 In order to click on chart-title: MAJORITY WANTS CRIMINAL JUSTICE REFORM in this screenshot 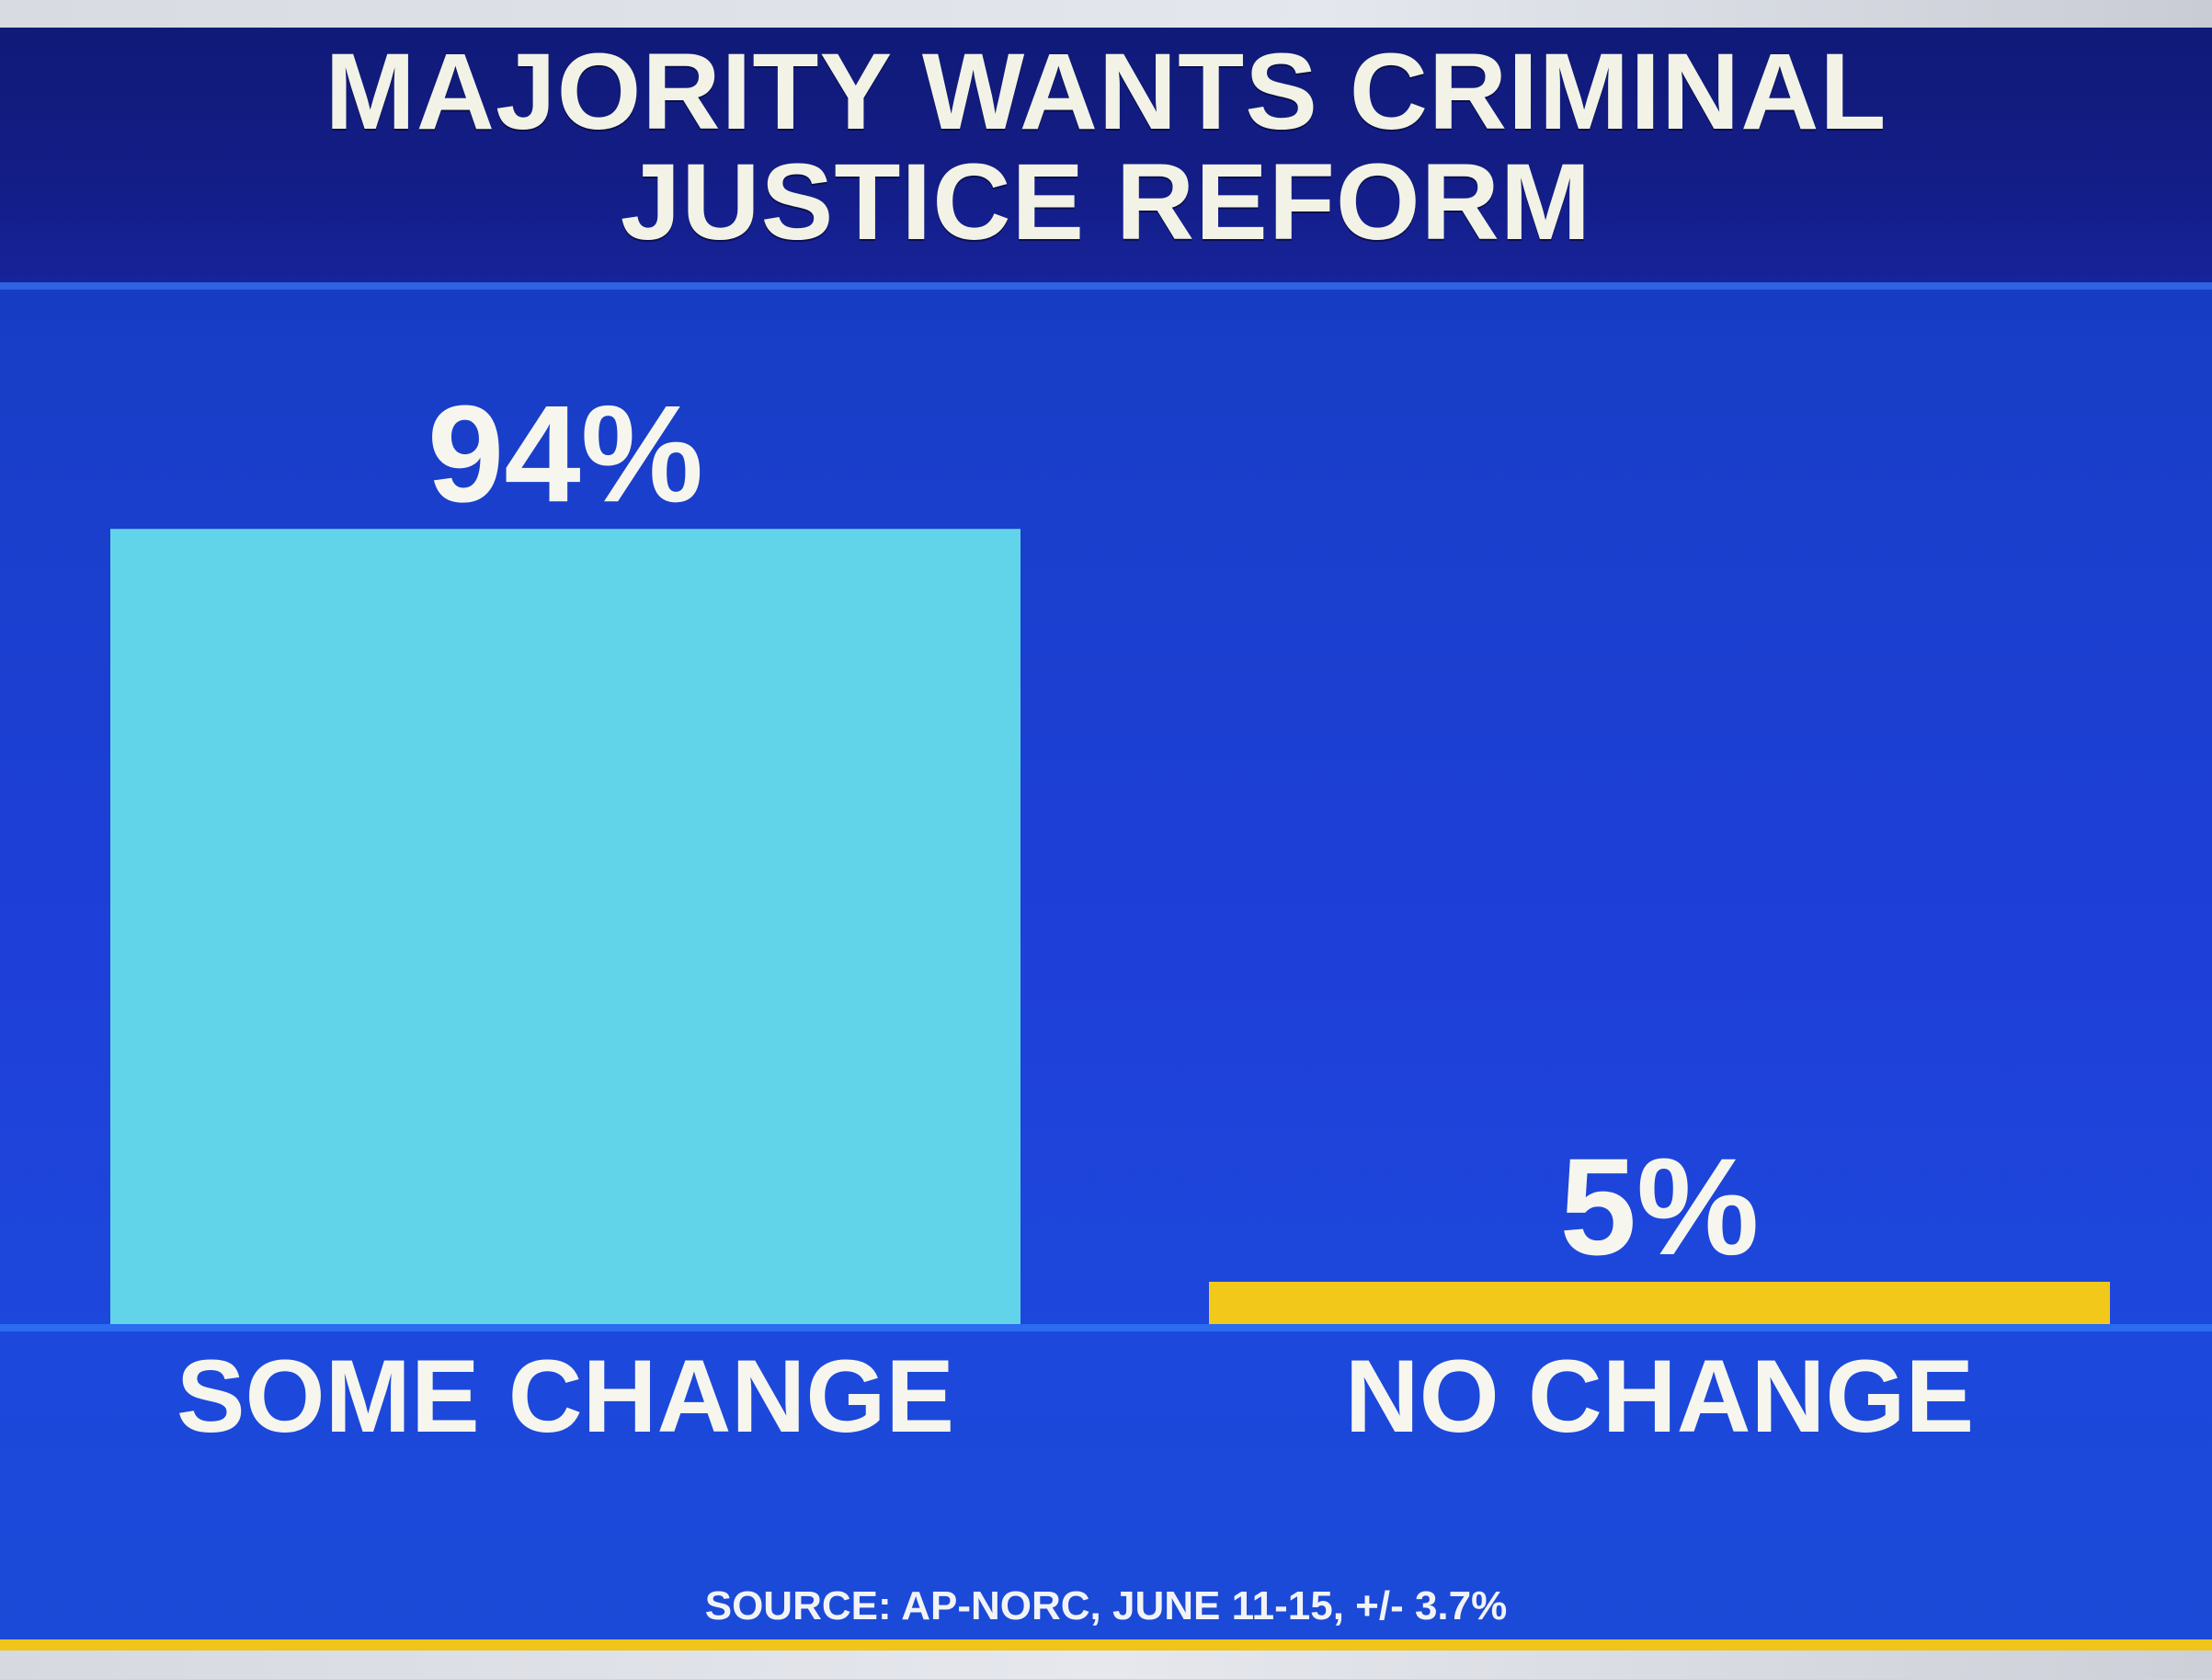, I will do `click(1106, 147)`.